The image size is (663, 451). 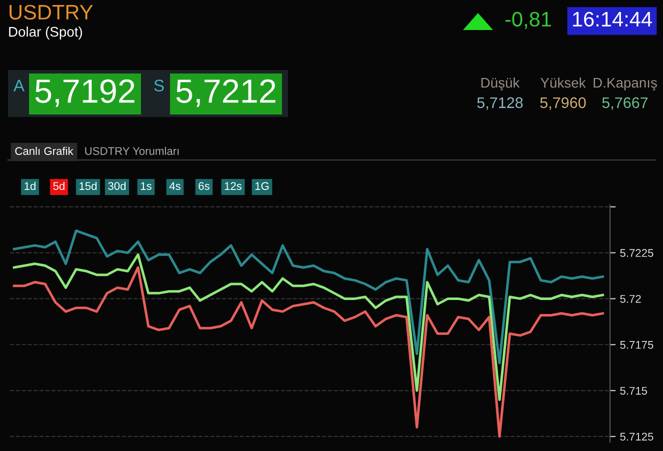 What do you see at coordinates (630, 298) in the screenshot?
I see `y-tick-label: 5.72` at bounding box center [630, 298].